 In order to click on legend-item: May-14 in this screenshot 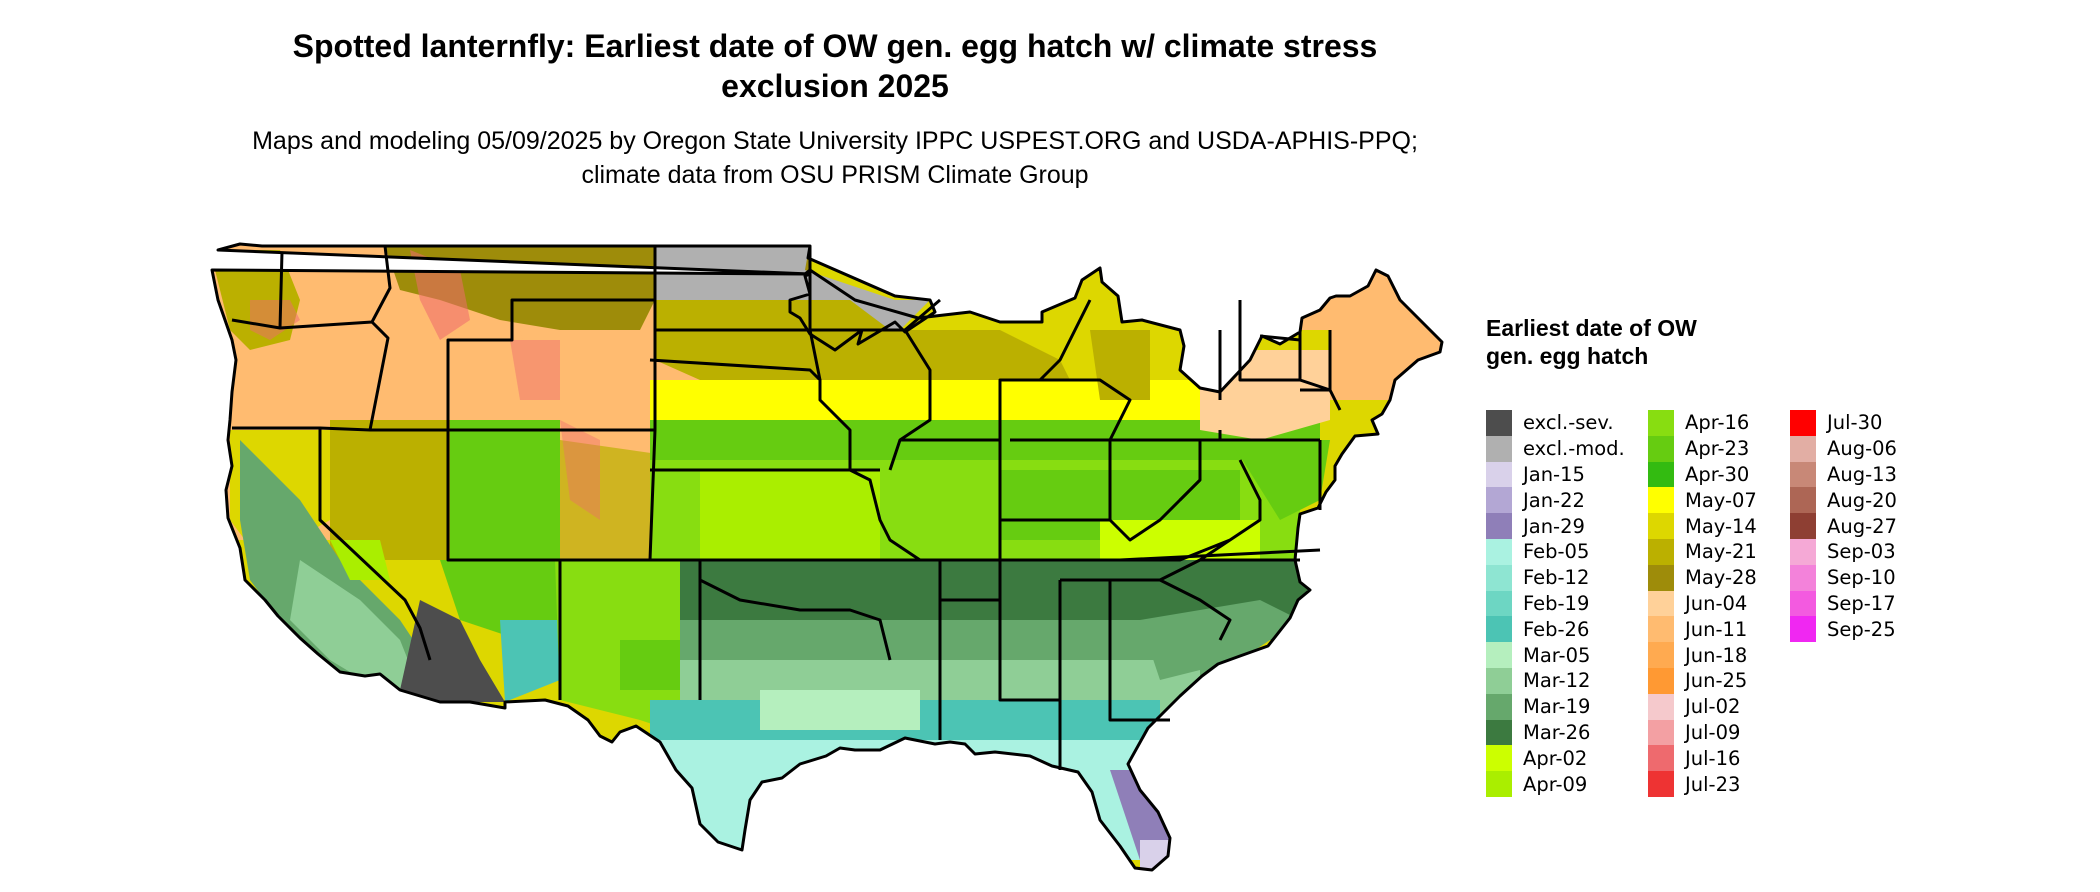, I will do `click(1702, 526)`.